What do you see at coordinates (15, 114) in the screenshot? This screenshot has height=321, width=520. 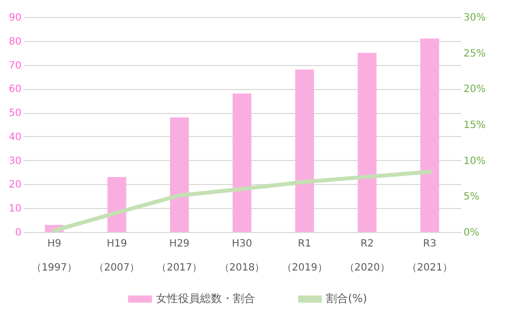 I see `y-tick-label: 50` at bounding box center [15, 114].